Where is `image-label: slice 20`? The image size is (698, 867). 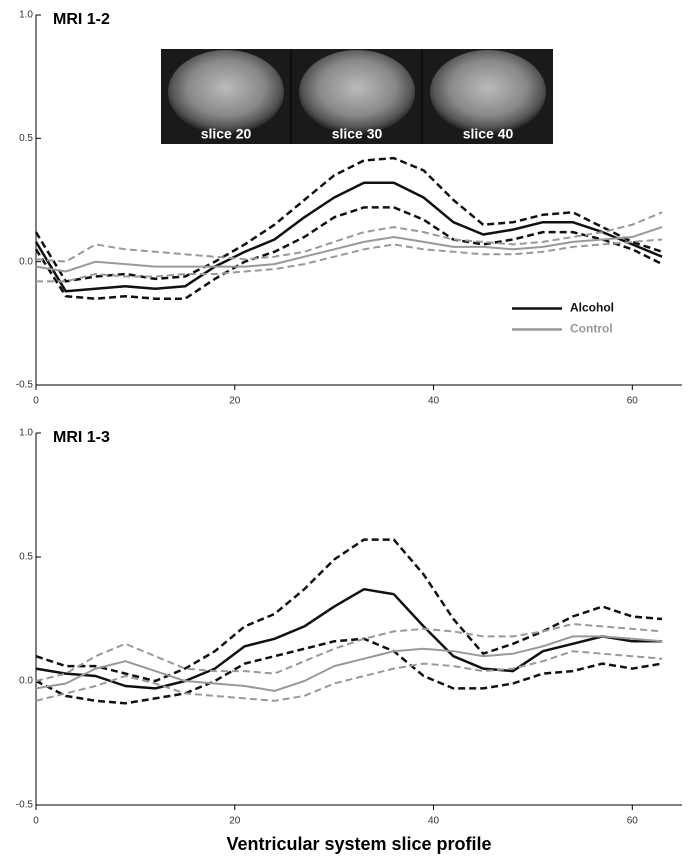
image-label: slice 20 is located at coordinates (226, 134).